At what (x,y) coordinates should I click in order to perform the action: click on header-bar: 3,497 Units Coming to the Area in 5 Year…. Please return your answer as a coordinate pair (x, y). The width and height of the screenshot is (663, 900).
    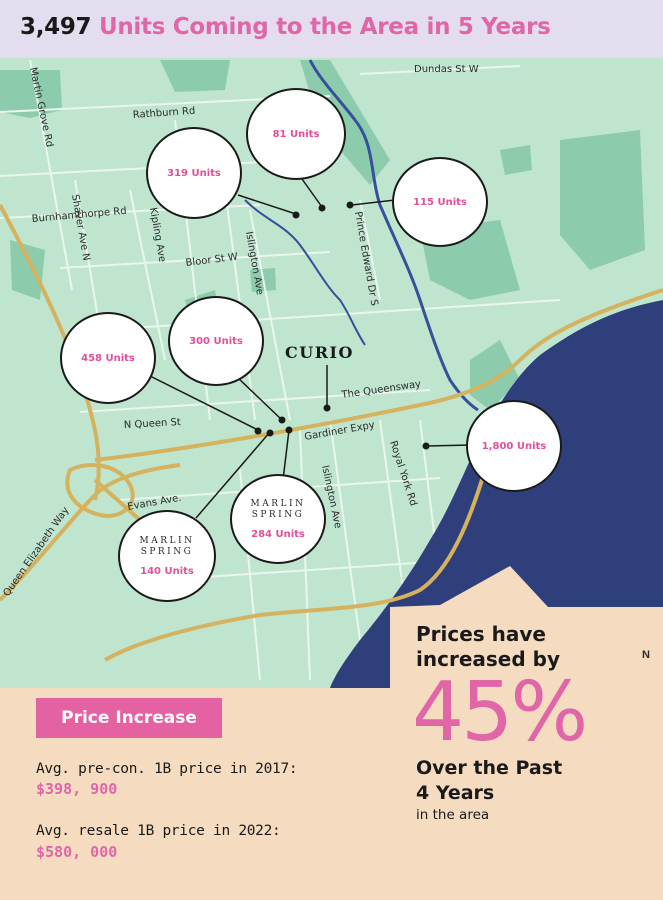
    Looking at the image, I should click on (331, 29).